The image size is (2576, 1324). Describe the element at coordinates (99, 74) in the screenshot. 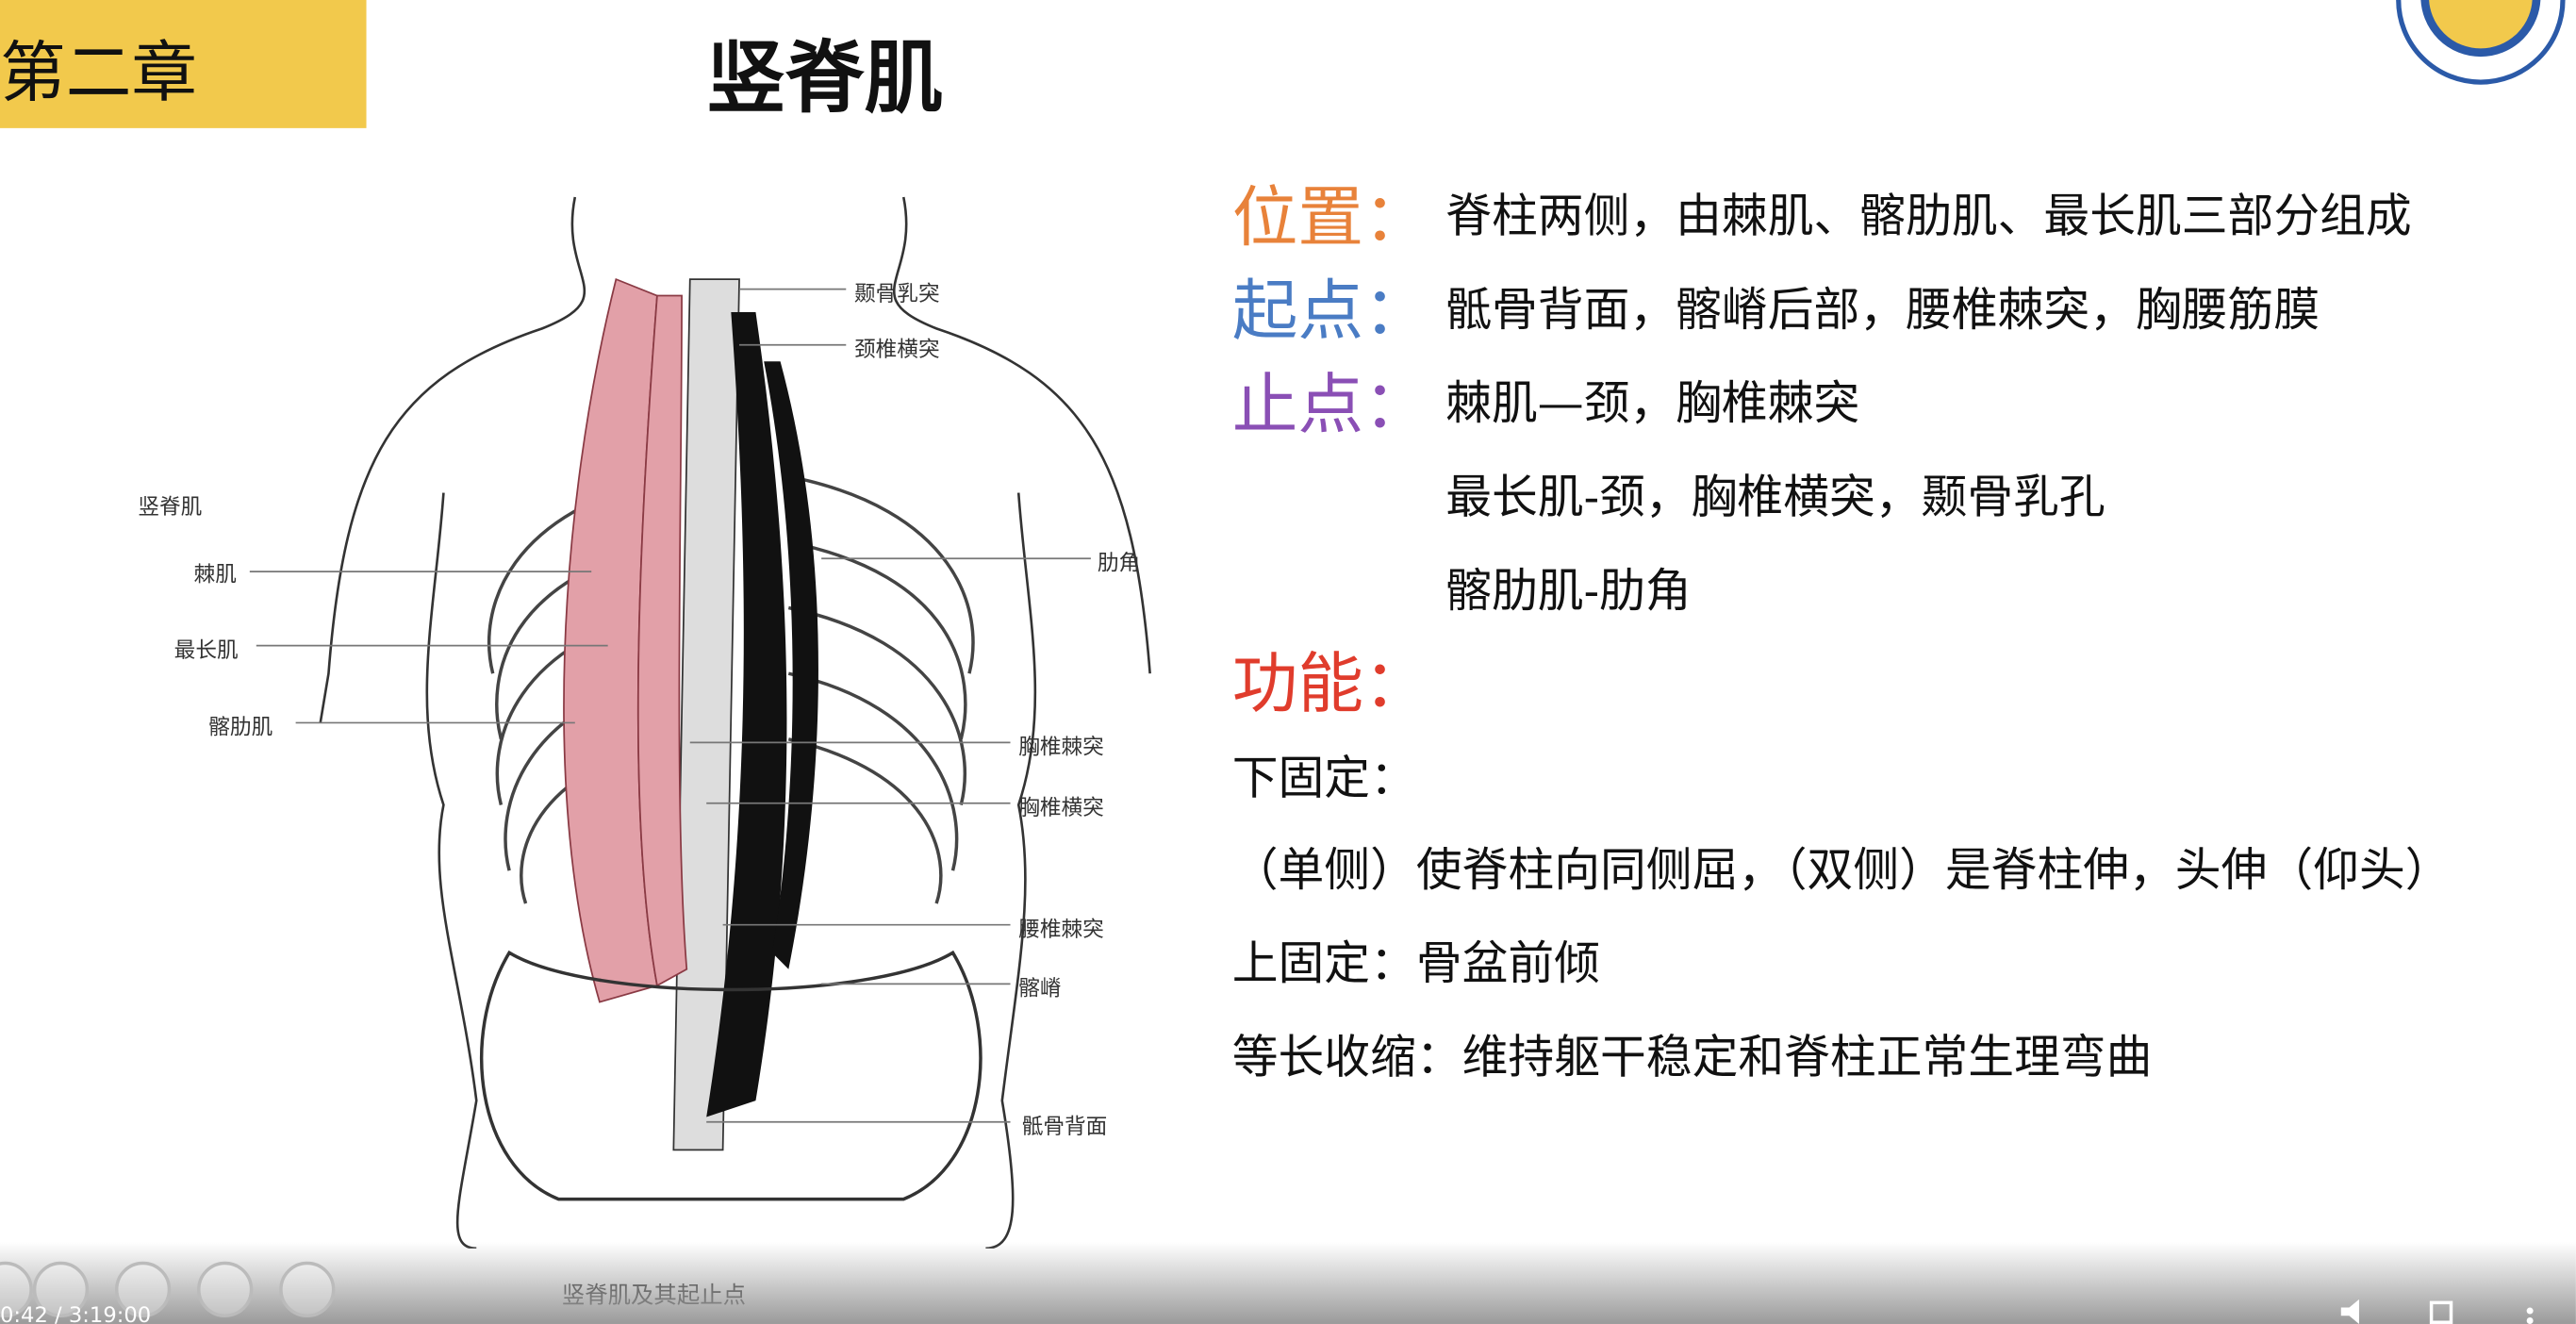

I see `chapter-text: 第二章` at that location.